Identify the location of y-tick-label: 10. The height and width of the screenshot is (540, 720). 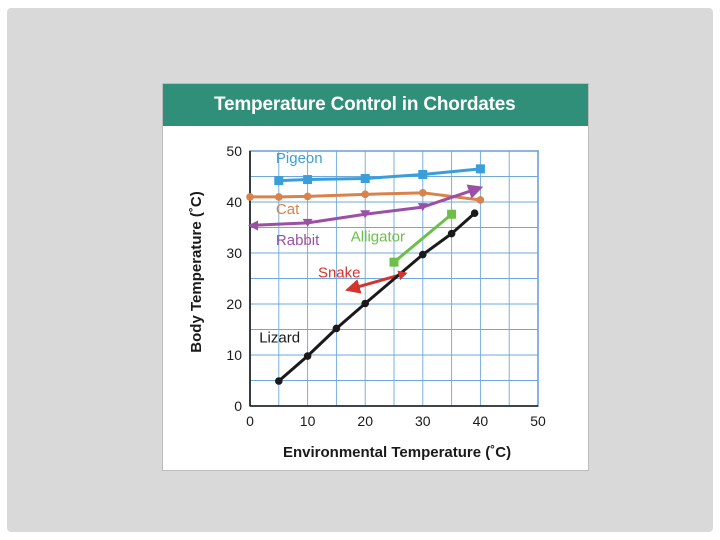
(234, 355).